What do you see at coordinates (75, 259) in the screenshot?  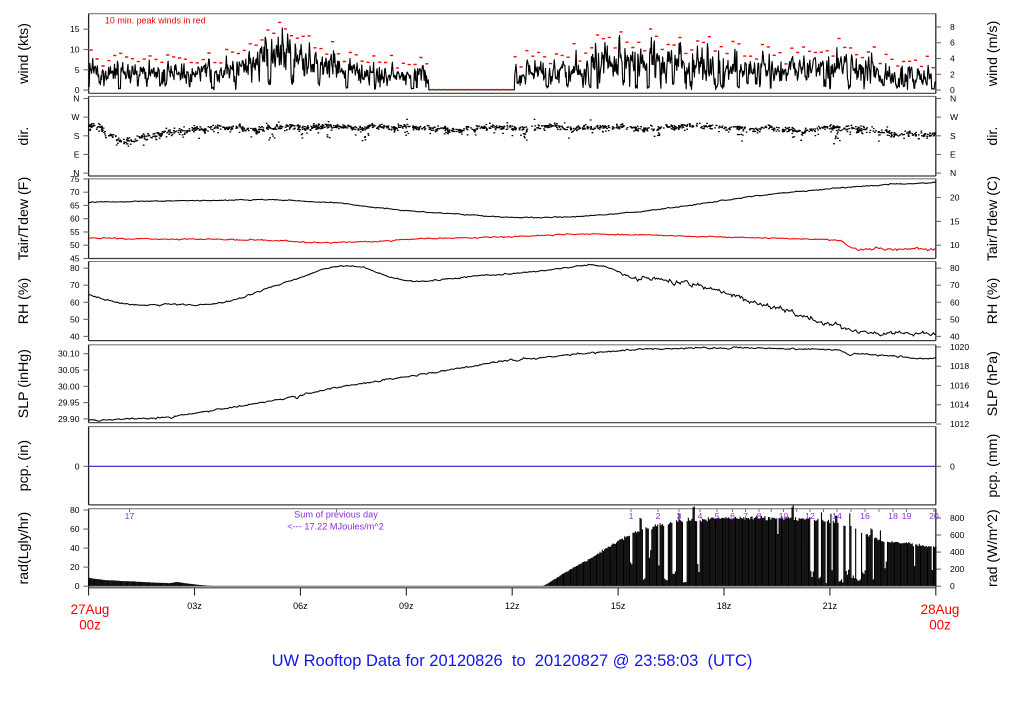 I see `svg-text: 45` at bounding box center [75, 259].